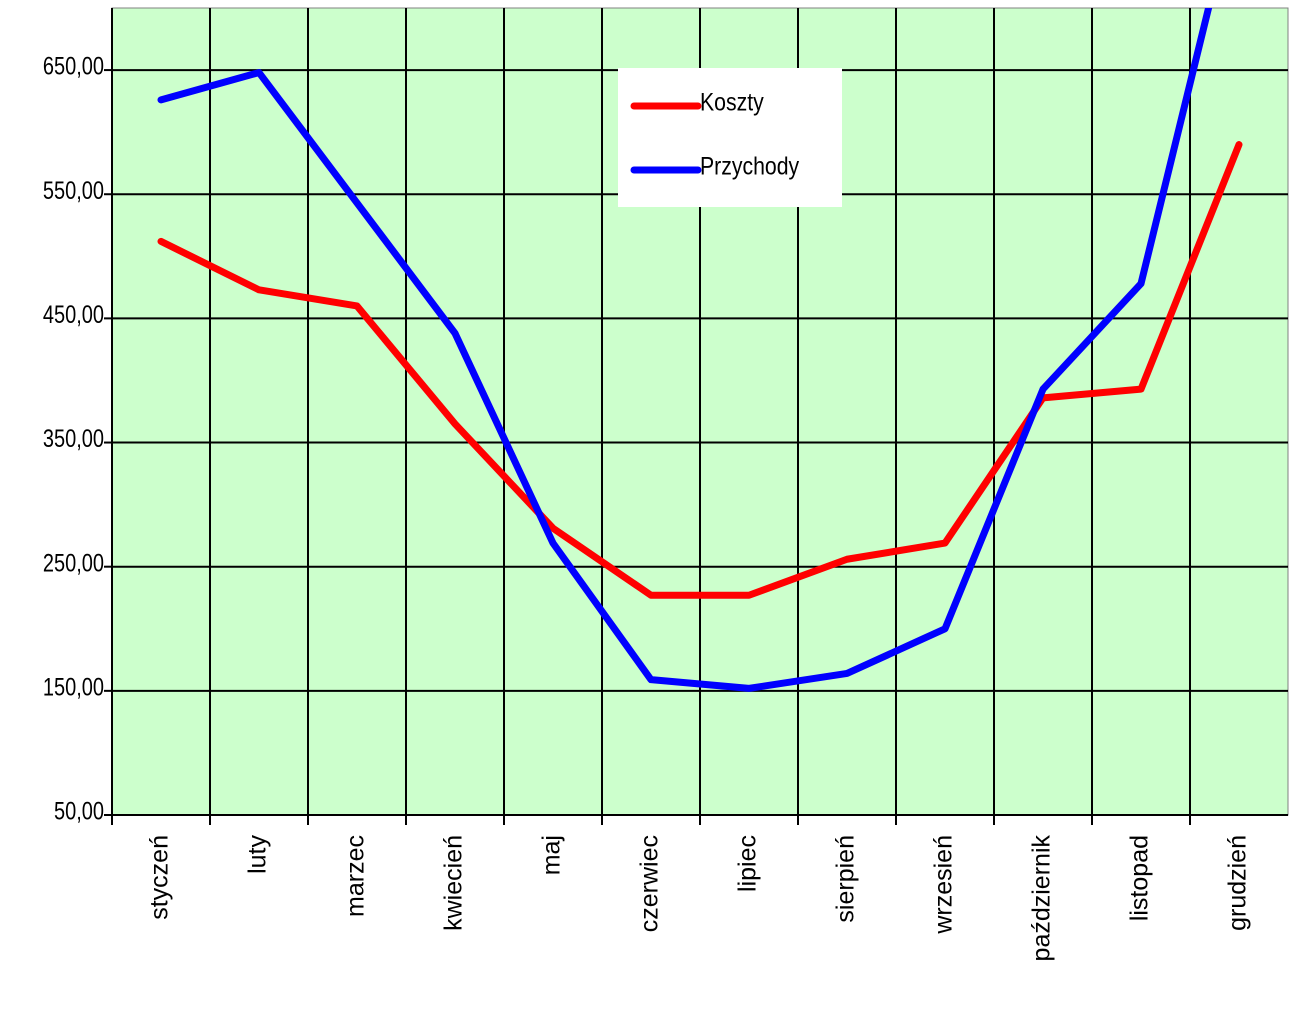 This screenshot has width=1295, height=1022. Describe the element at coordinates (1042, 898) in the screenshot. I see `x-tick-label: październik` at that location.